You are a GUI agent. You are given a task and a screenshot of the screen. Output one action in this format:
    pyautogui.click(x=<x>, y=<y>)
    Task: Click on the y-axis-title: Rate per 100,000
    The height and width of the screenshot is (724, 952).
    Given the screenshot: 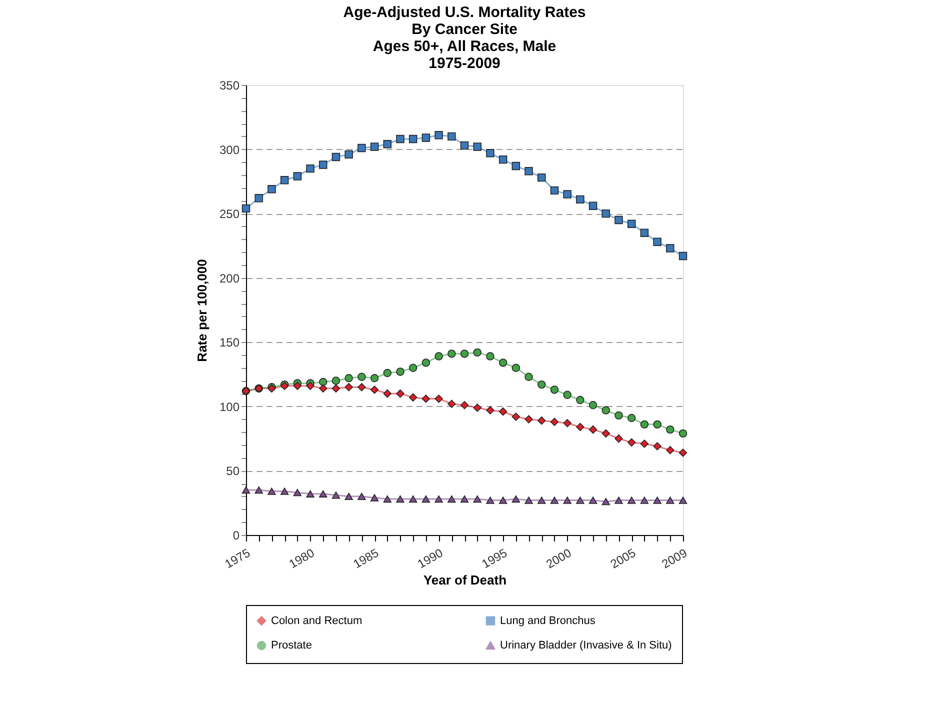 What is the action you would take?
    pyautogui.click(x=202, y=310)
    